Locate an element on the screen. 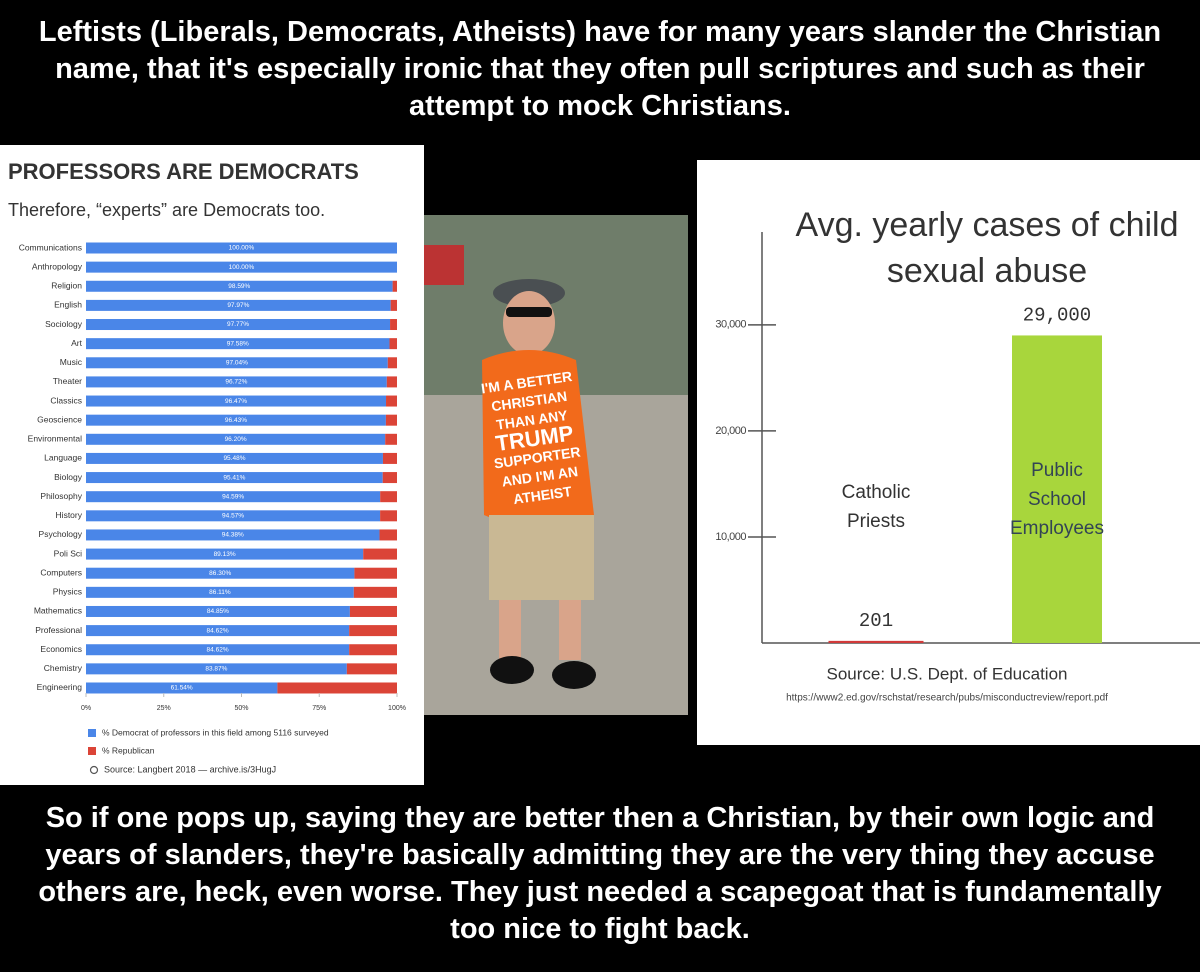 Image resolution: width=1200 pixels, height=972 pixels. category-label: History is located at coordinates (69, 515).